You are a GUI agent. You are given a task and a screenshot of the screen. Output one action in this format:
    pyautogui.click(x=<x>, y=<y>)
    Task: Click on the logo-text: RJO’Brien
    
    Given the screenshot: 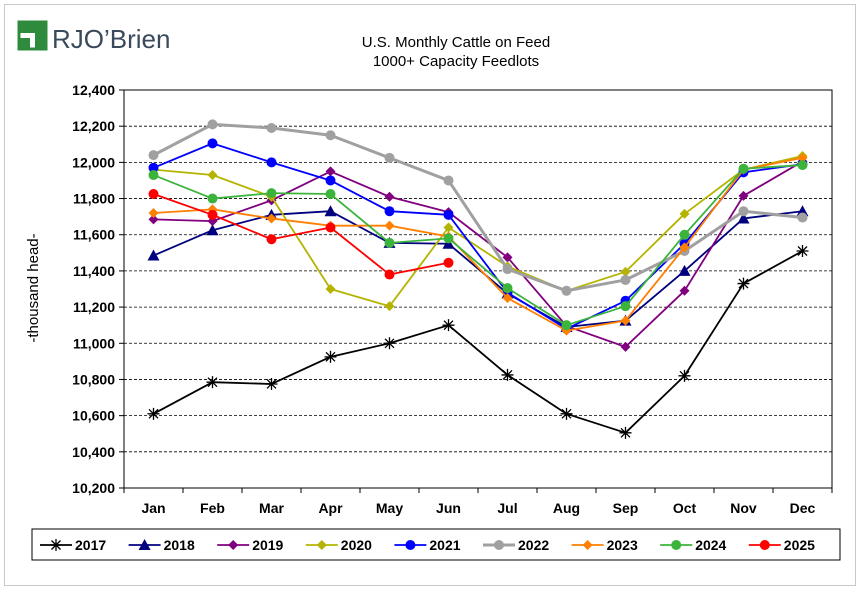 What is the action you would take?
    pyautogui.click(x=111, y=39)
    